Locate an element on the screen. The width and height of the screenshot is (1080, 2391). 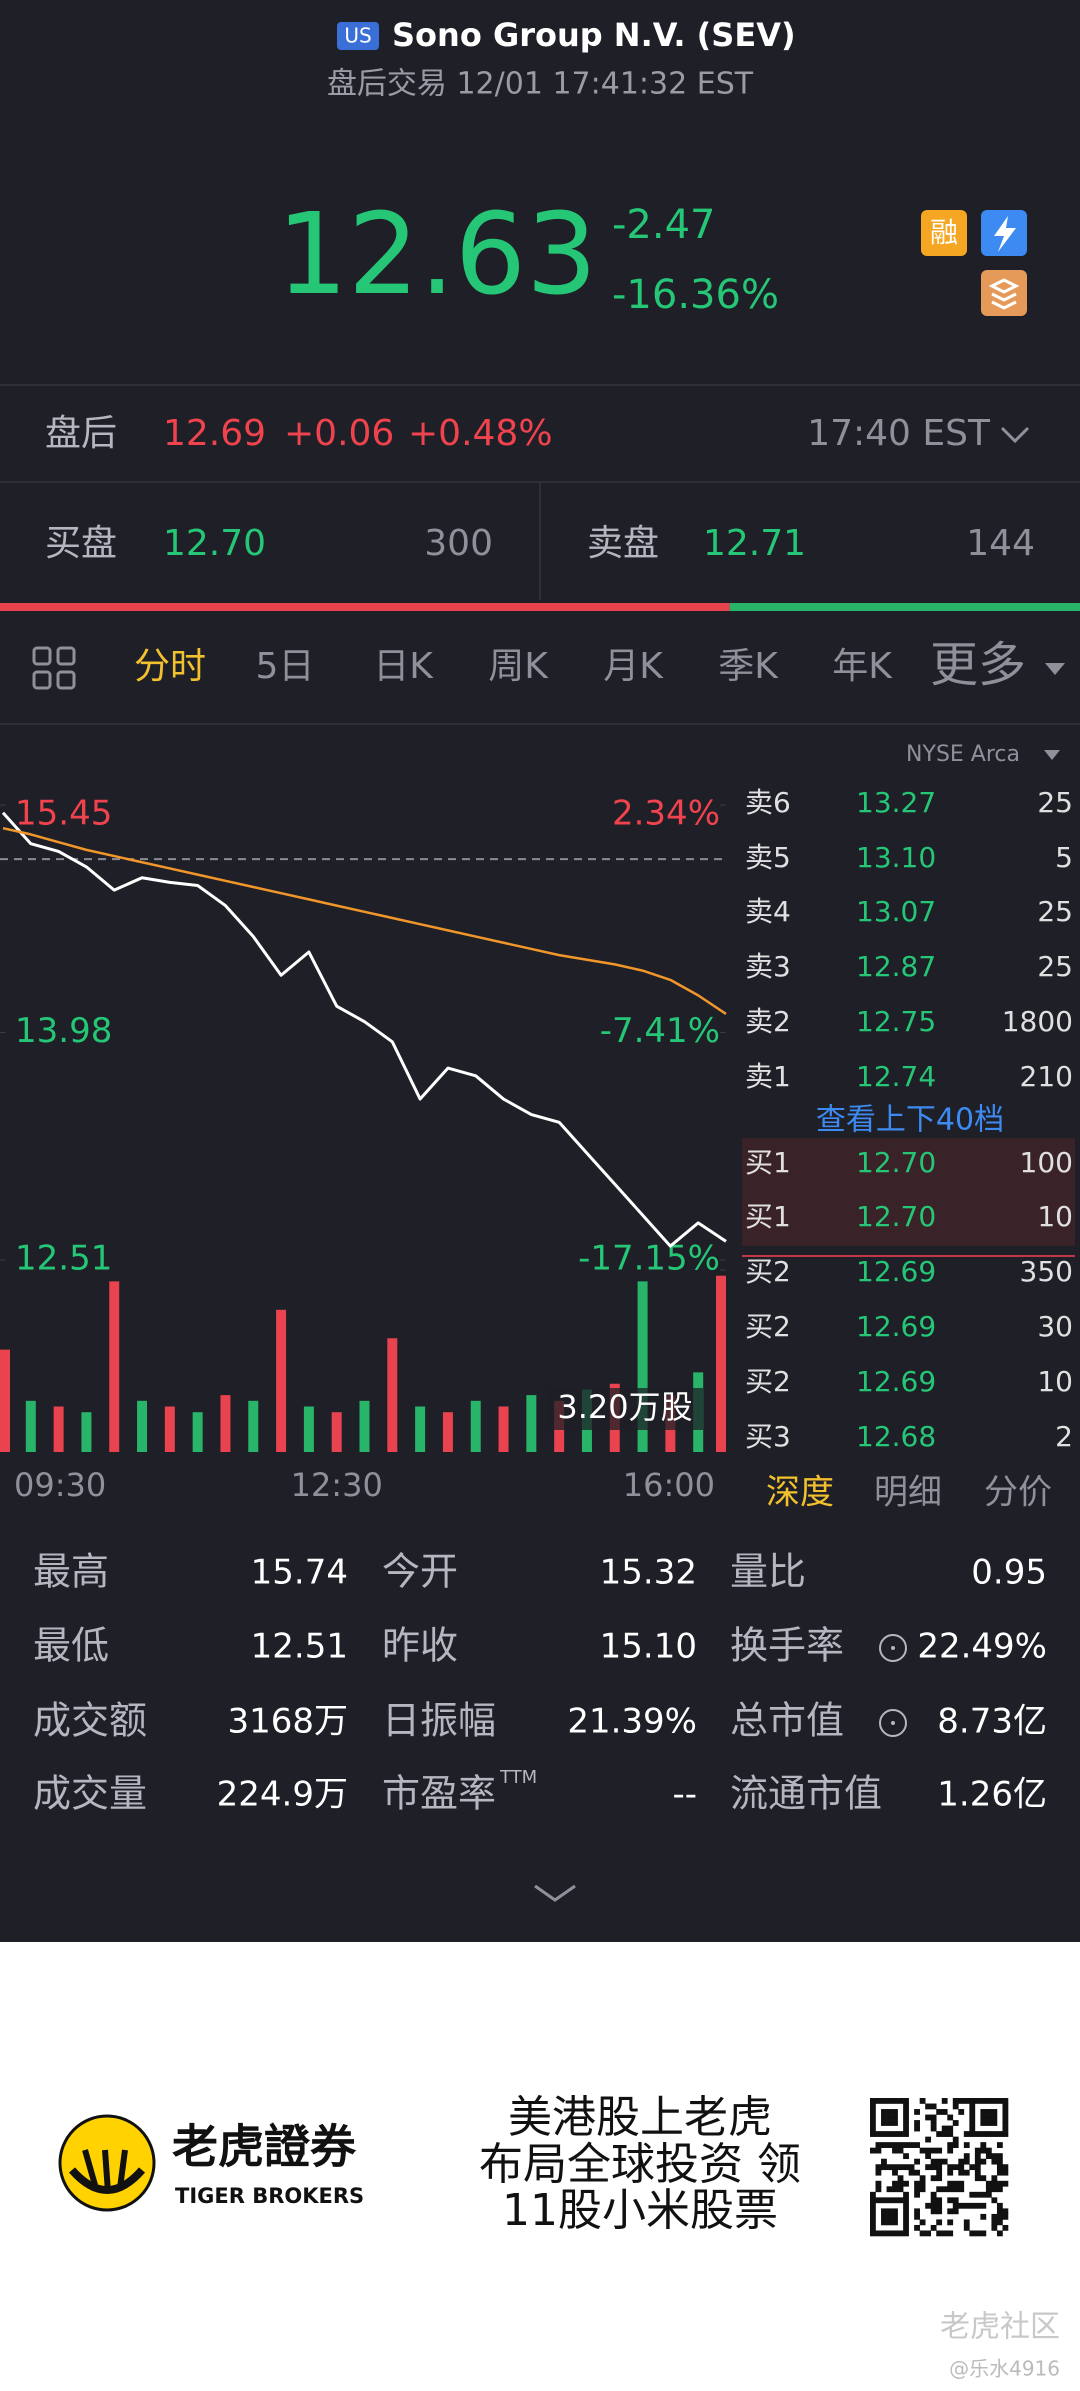
order-level: 买1 is located at coordinates (768, 1216).